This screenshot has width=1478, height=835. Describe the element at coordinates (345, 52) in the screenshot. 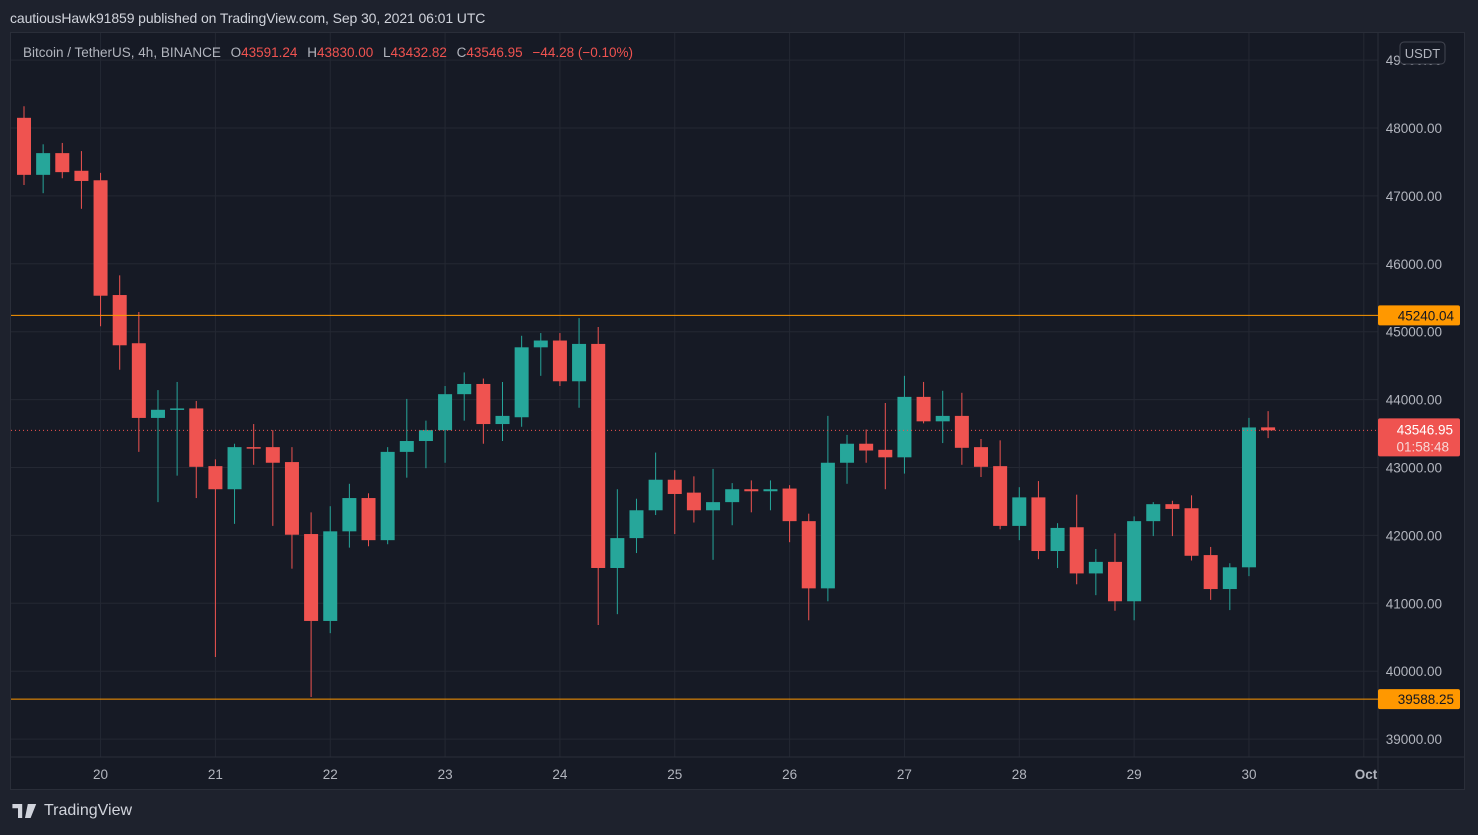

I see `high-value: 43830.00` at that location.